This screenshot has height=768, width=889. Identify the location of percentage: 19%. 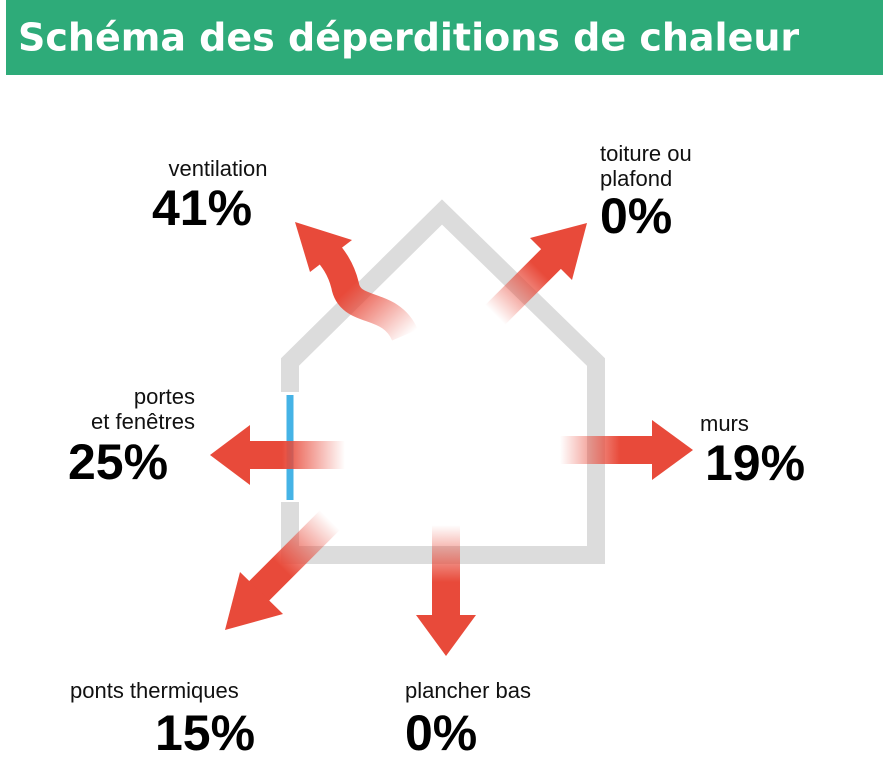
(755, 463).